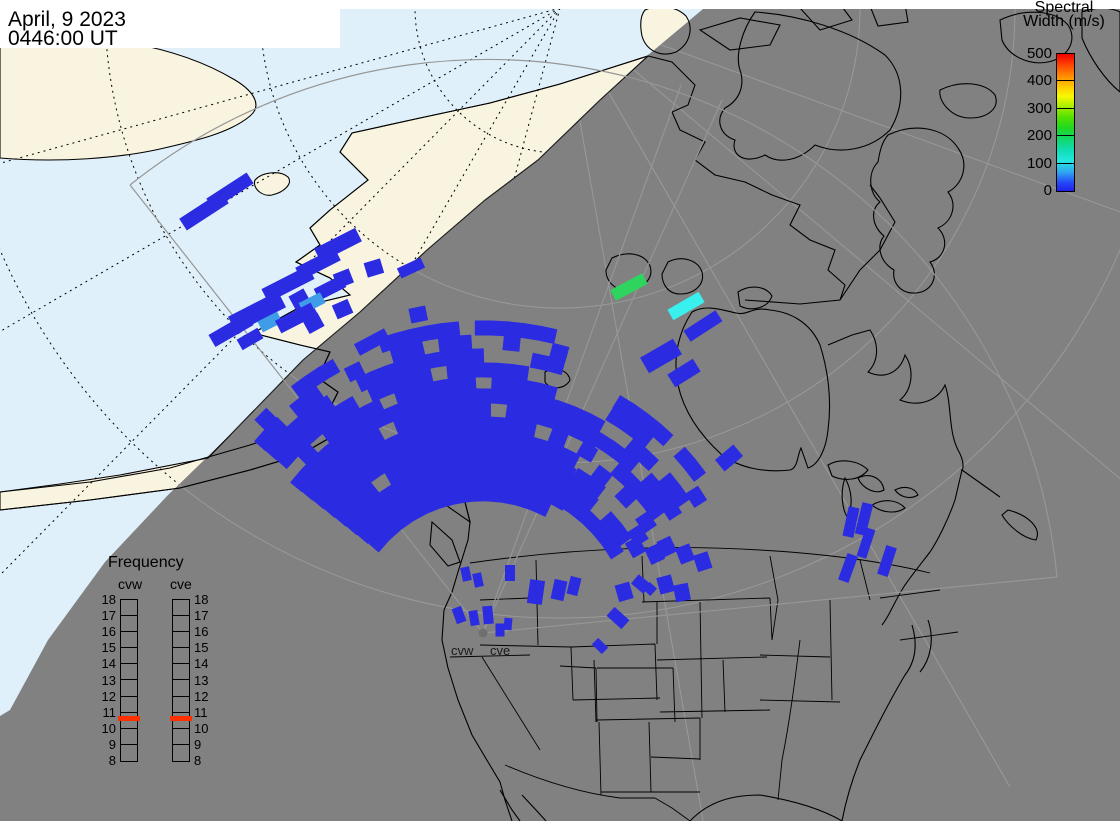 The width and height of the screenshot is (1120, 821). Describe the element at coordinates (1065, 122) in the screenshot. I see `colorbar-gradient` at that location.